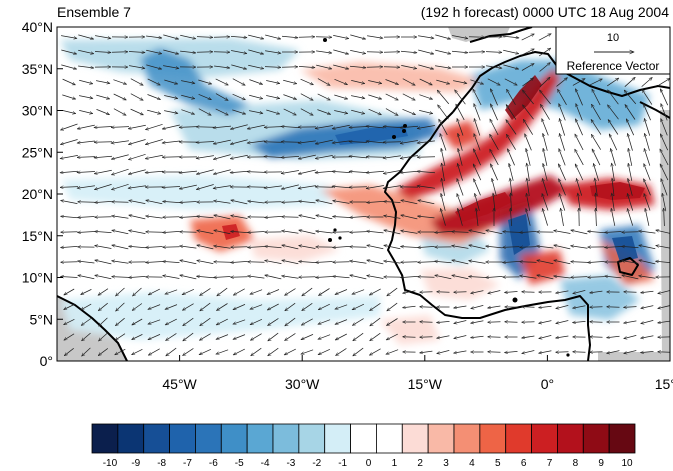  What do you see at coordinates (498, 463) in the screenshot?
I see `colorbar-label: 5` at bounding box center [498, 463].